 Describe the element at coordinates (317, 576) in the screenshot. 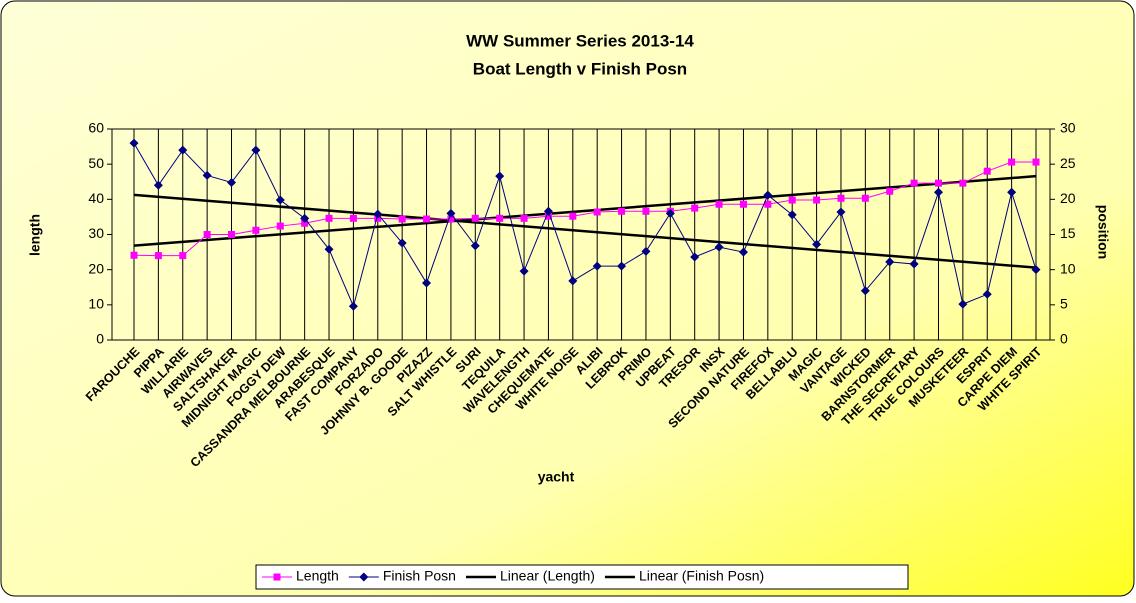

I see `legend-label: Length` at that location.